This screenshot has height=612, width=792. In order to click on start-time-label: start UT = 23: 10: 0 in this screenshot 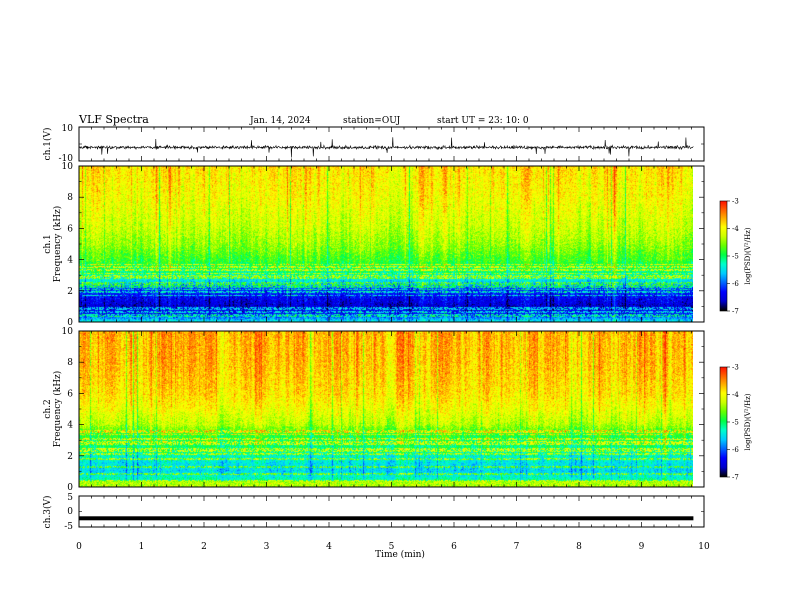, I will do `click(483, 121)`.